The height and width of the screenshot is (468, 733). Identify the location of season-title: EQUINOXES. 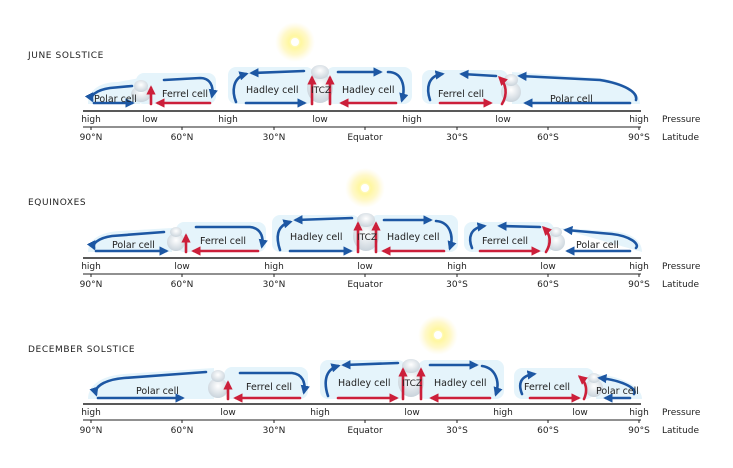
(57, 203).